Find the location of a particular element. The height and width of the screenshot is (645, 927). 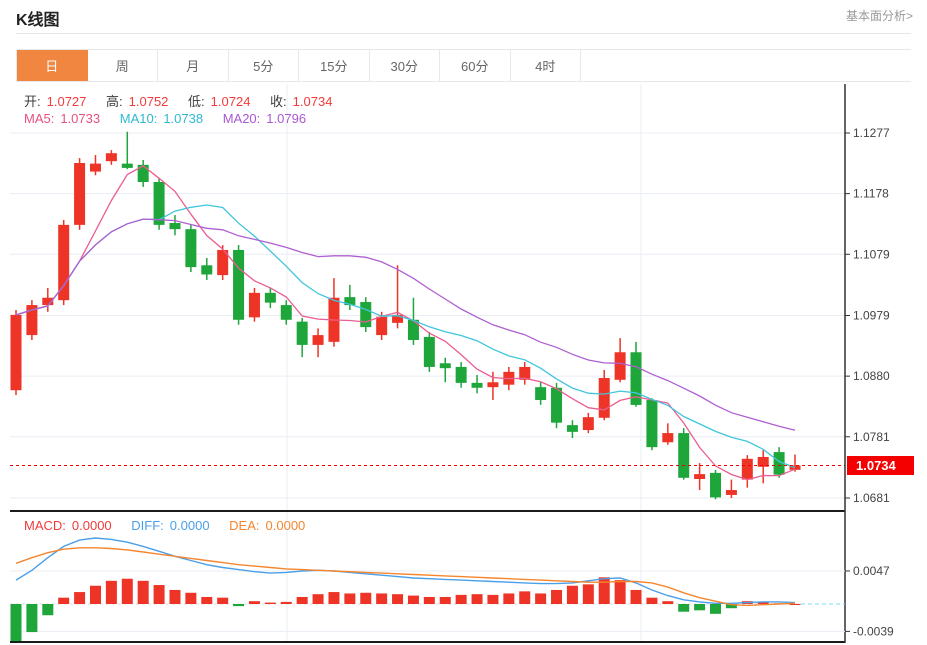

tab-week: 周 is located at coordinates (122, 65).